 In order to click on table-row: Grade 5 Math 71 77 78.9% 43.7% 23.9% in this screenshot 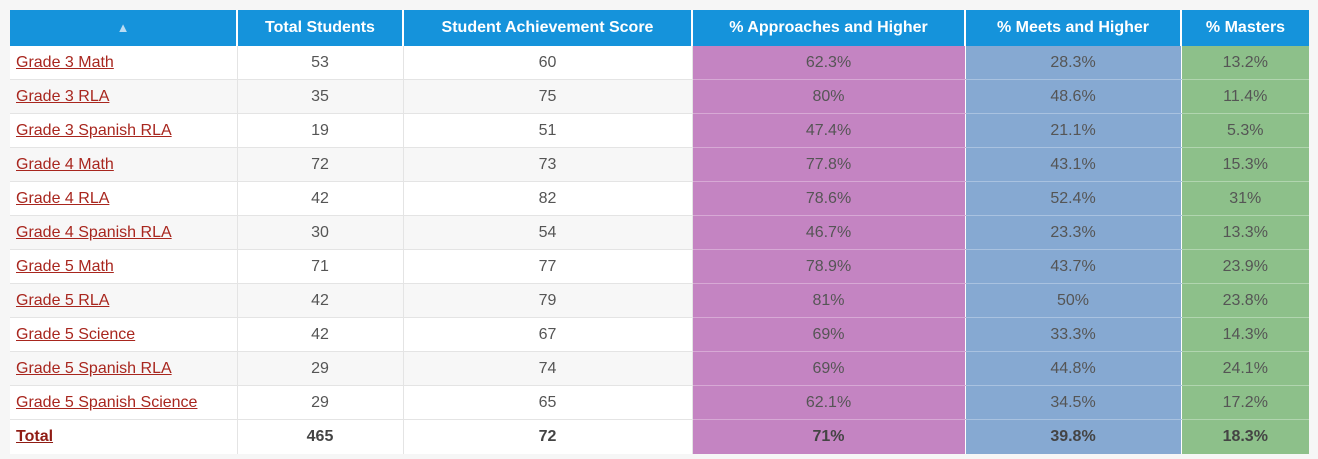, I will do `click(659, 266)`.